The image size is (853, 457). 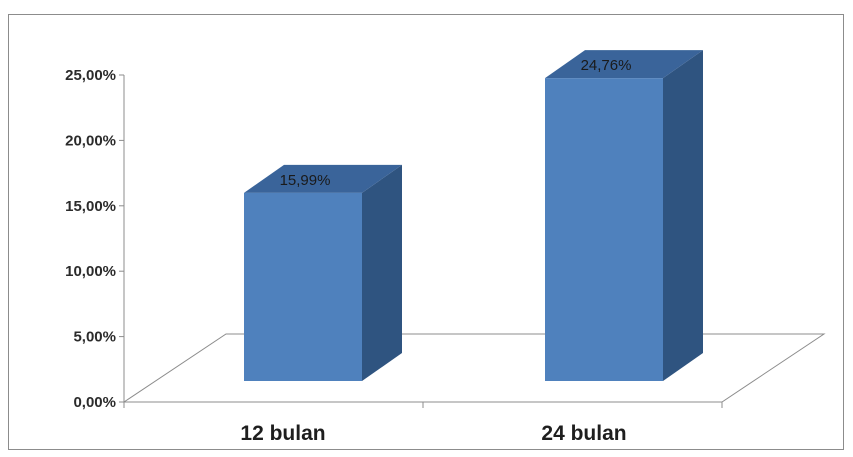 I want to click on data-label: 15,99%, so click(x=305, y=180).